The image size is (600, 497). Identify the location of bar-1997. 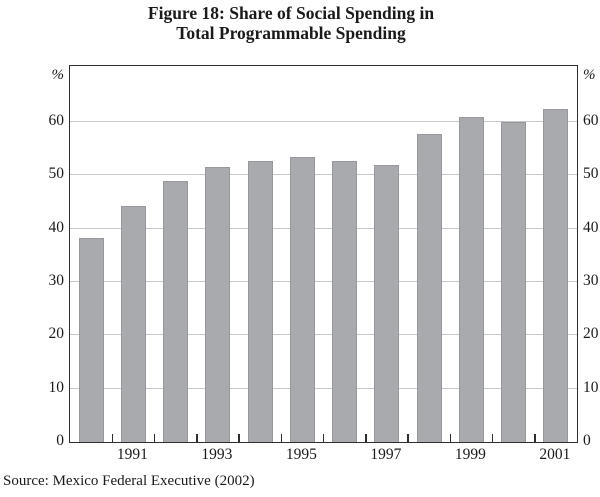
(387, 303).